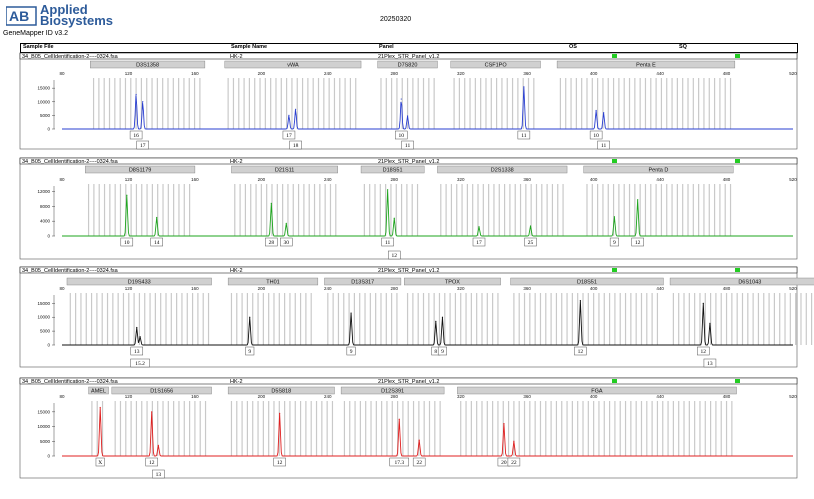 The height and width of the screenshot is (499, 814). What do you see at coordinates (284, 171) in the screenshot?
I see `marker-label: D21S11` at bounding box center [284, 171].